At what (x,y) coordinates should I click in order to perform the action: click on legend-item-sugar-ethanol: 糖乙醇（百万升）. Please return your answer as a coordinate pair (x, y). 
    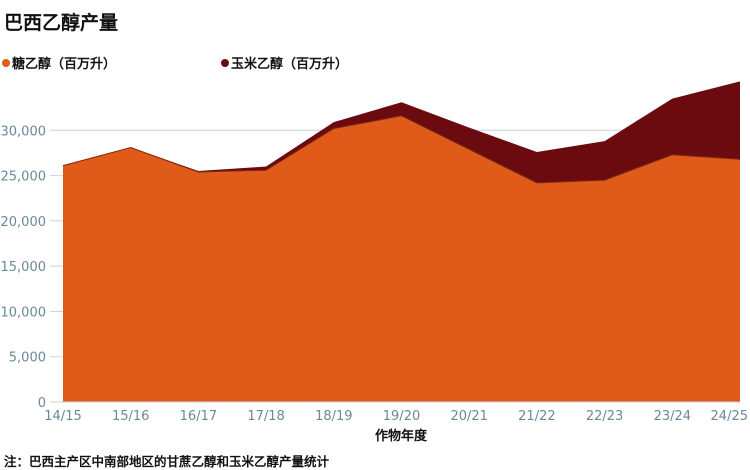
    Looking at the image, I should click on (59, 62).